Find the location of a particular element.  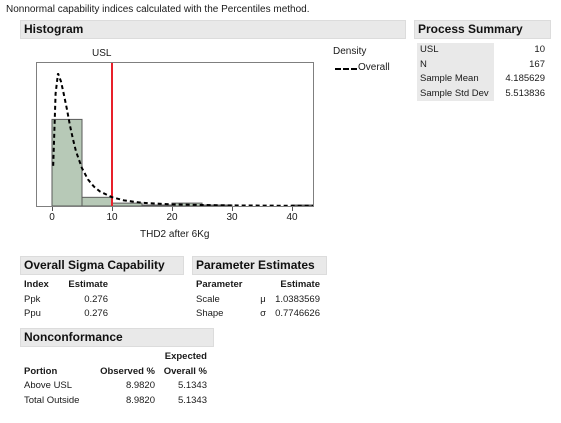

table-row: Ppk 0.276 is located at coordinates (66, 300).